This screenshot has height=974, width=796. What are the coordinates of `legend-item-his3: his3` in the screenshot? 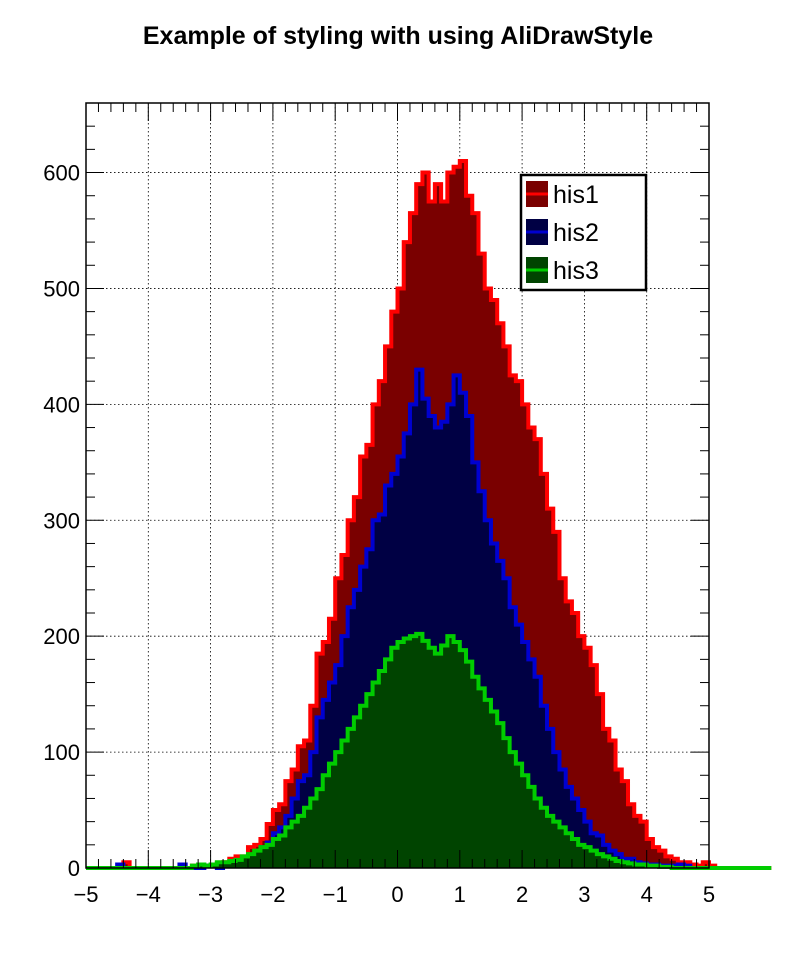 It's located at (562, 271).